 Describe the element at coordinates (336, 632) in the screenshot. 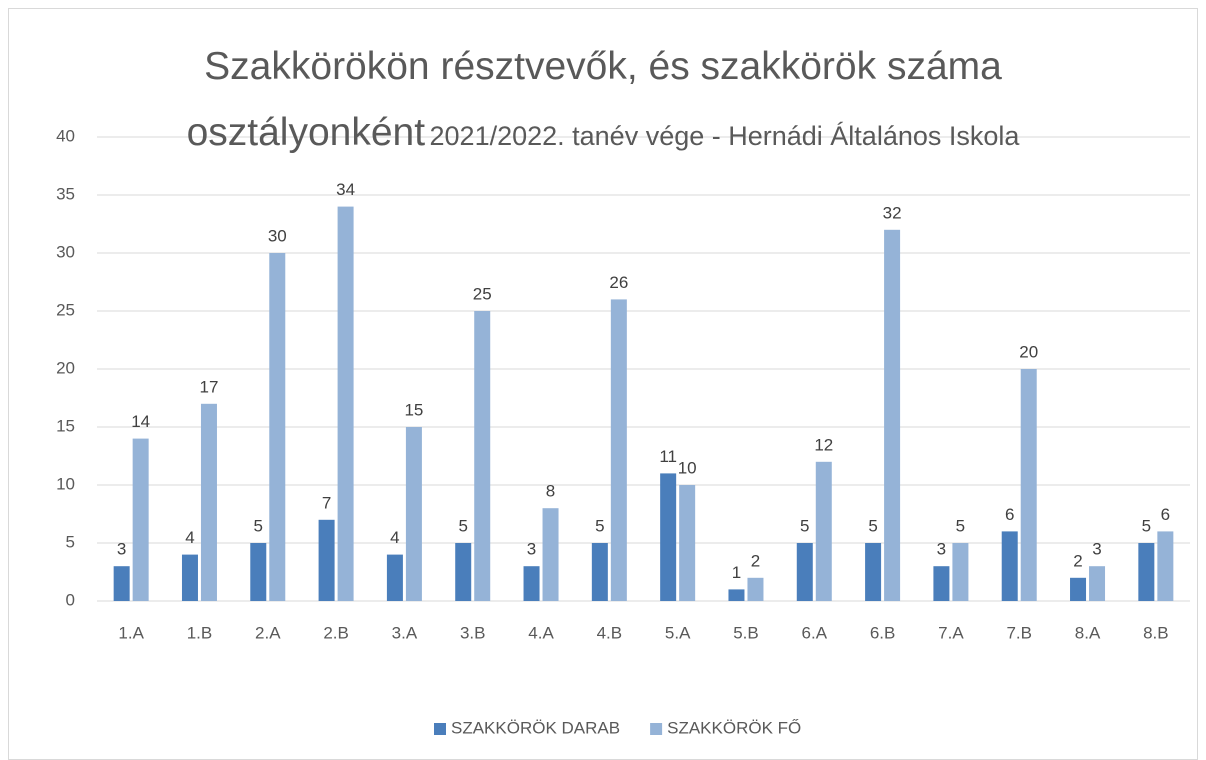

I see `x-tick-label: 2.B` at that location.